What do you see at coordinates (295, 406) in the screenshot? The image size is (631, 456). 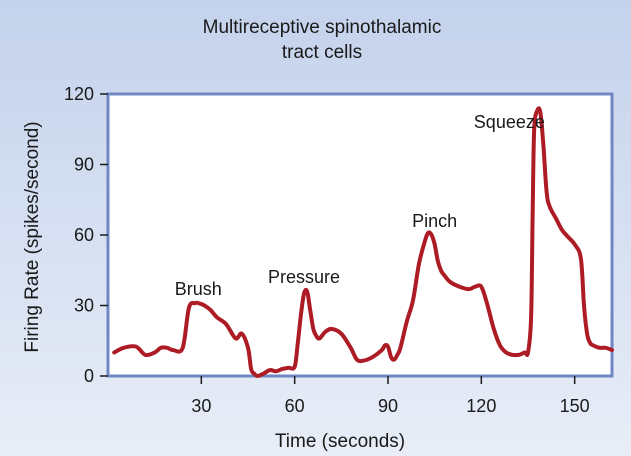 I see `x-tick-label: 60` at bounding box center [295, 406].